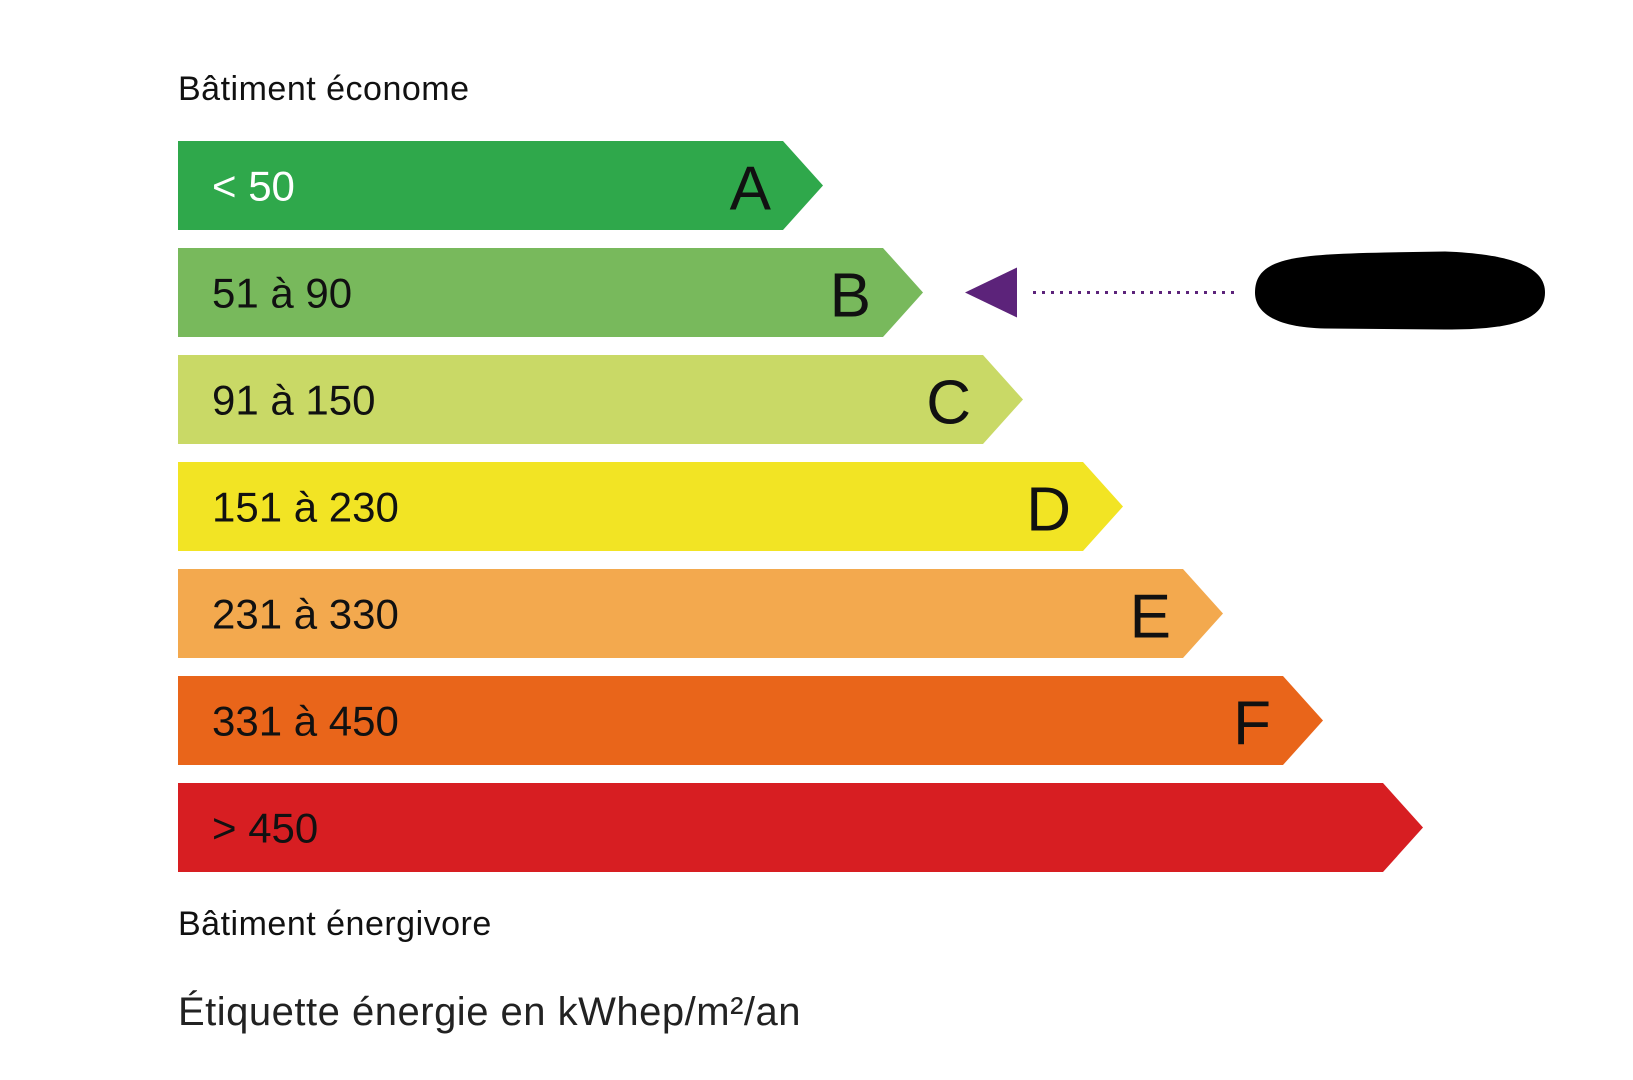 The height and width of the screenshot is (1080, 1633). I want to click on top-label-efficient: Bâtiment économe, so click(324, 89).